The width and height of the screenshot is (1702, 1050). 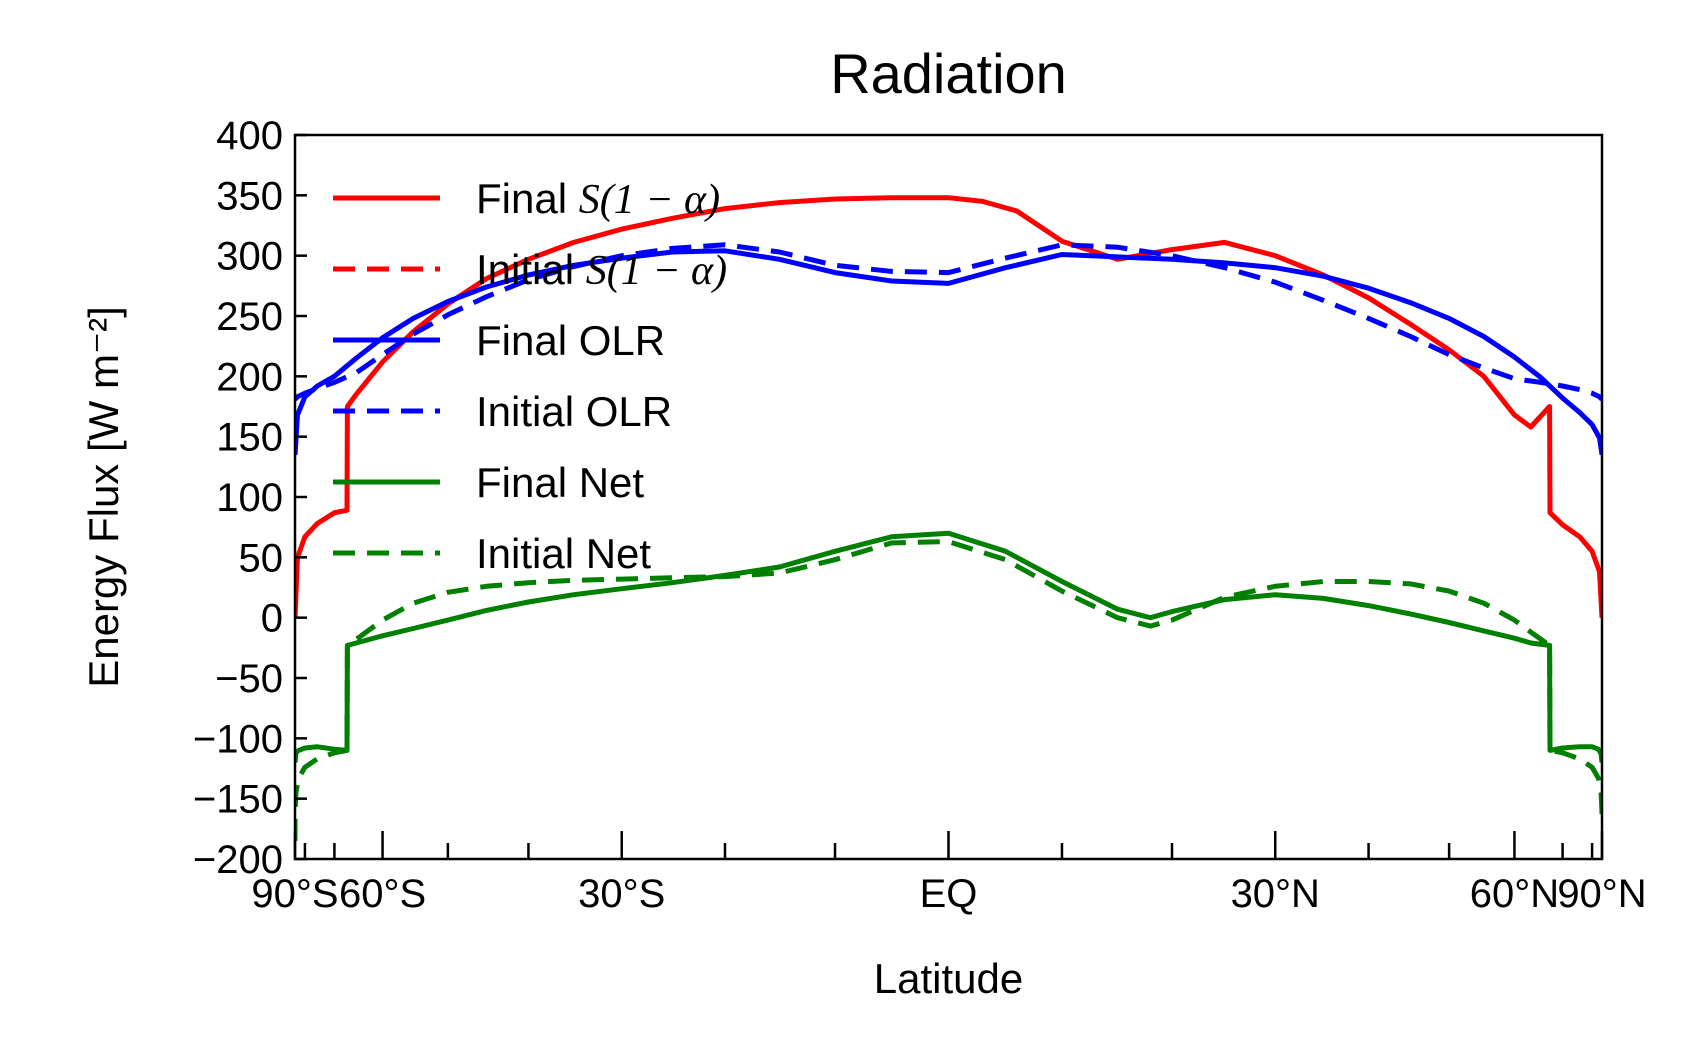 I want to click on x-axis-label: Latitude, so click(x=948, y=978).